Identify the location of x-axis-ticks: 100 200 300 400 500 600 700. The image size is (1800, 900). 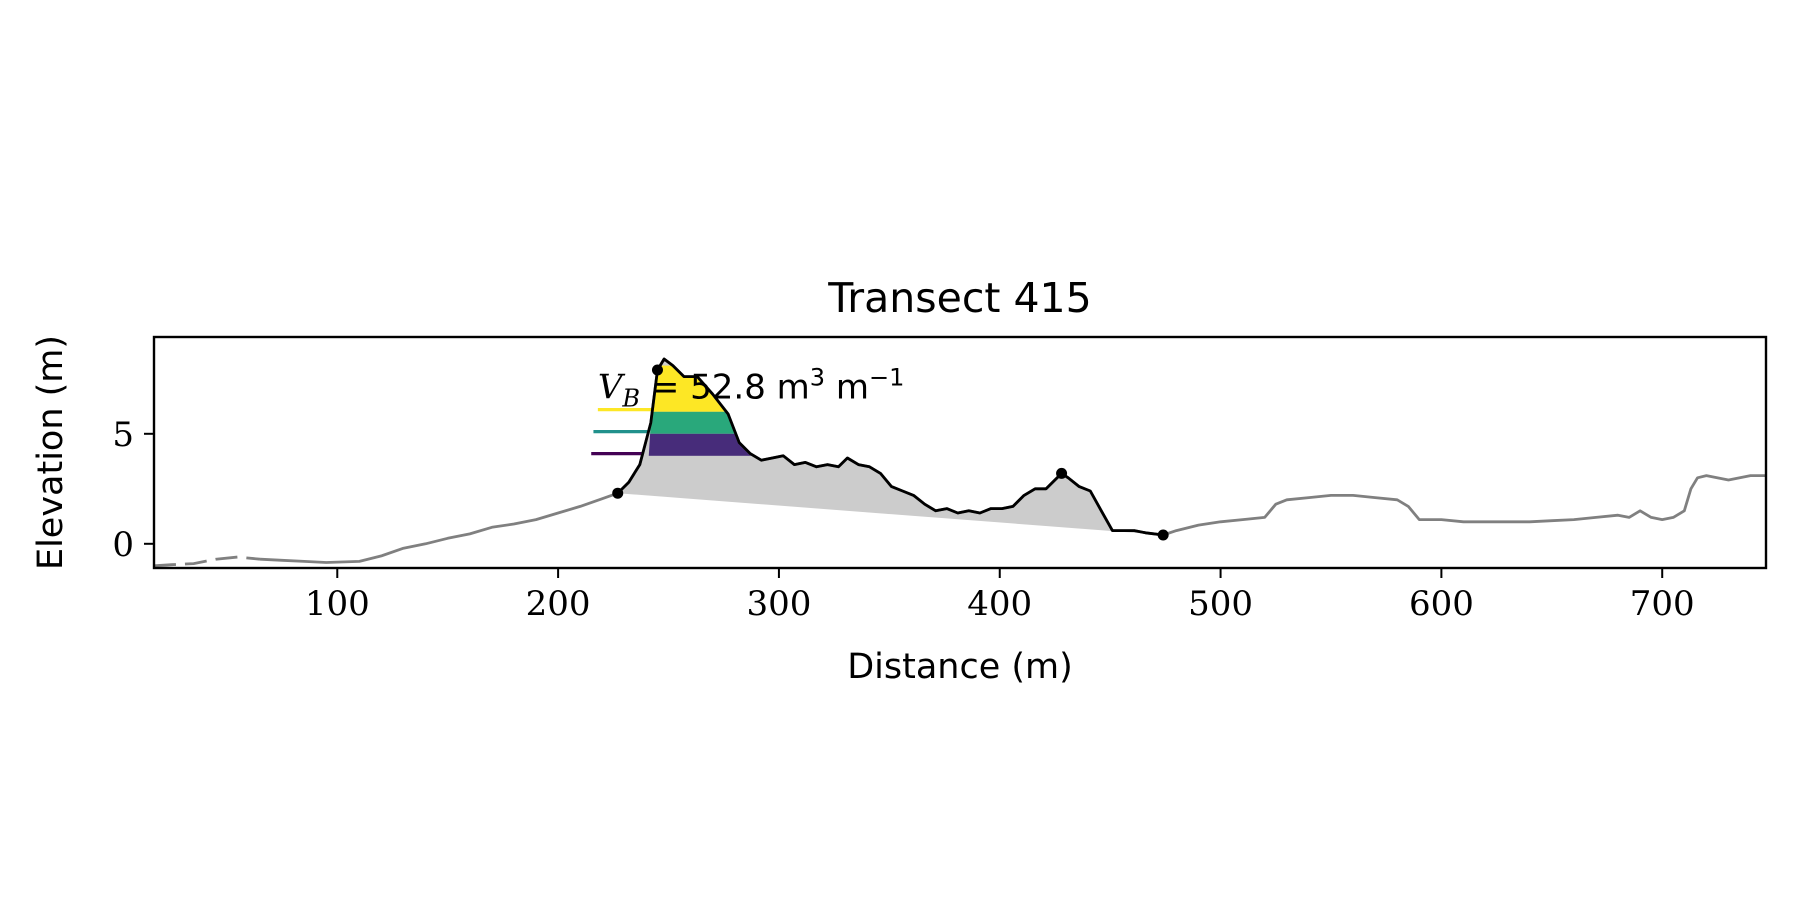
(1000, 596).